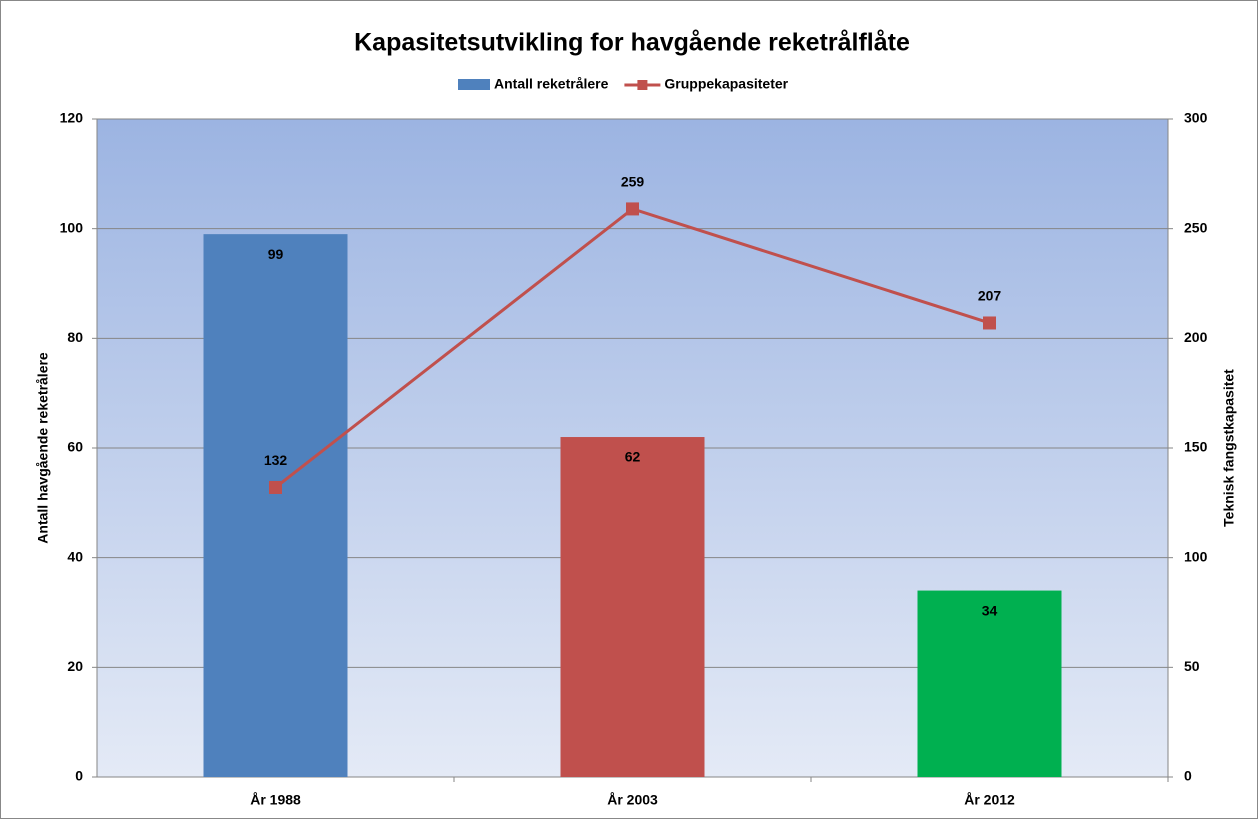 The image size is (1258, 819). What do you see at coordinates (1196, 556) in the screenshot?
I see `y2-tick-label: 100` at bounding box center [1196, 556].